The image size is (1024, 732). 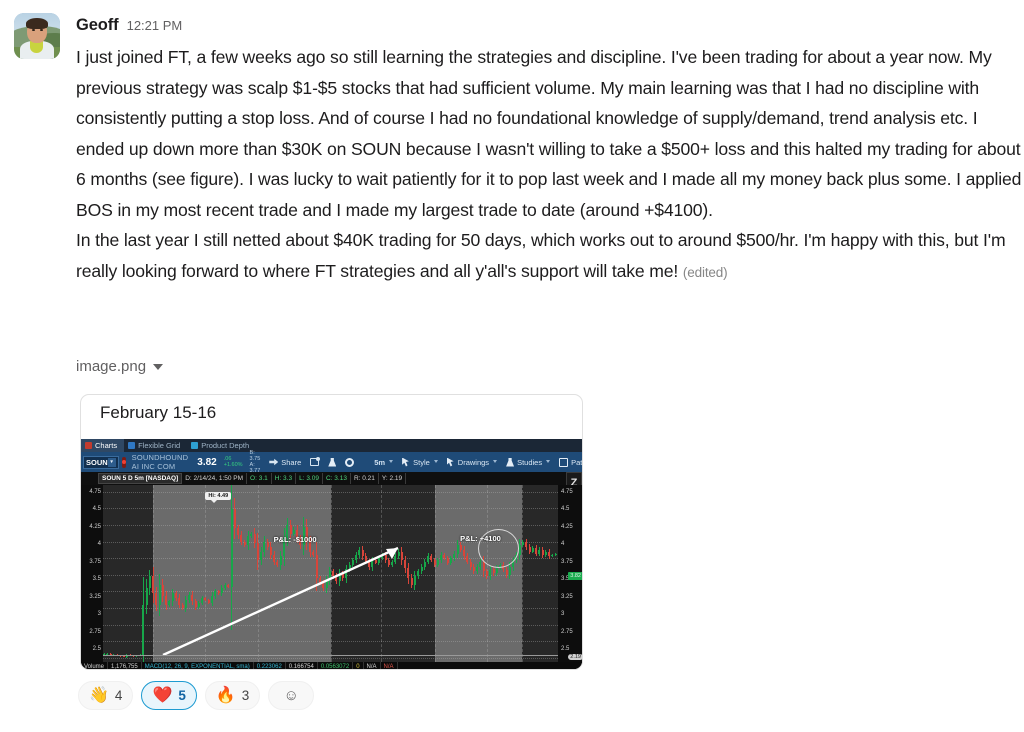 What do you see at coordinates (97, 462) in the screenshot?
I see `symbol-value: SOUN` at bounding box center [97, 462].